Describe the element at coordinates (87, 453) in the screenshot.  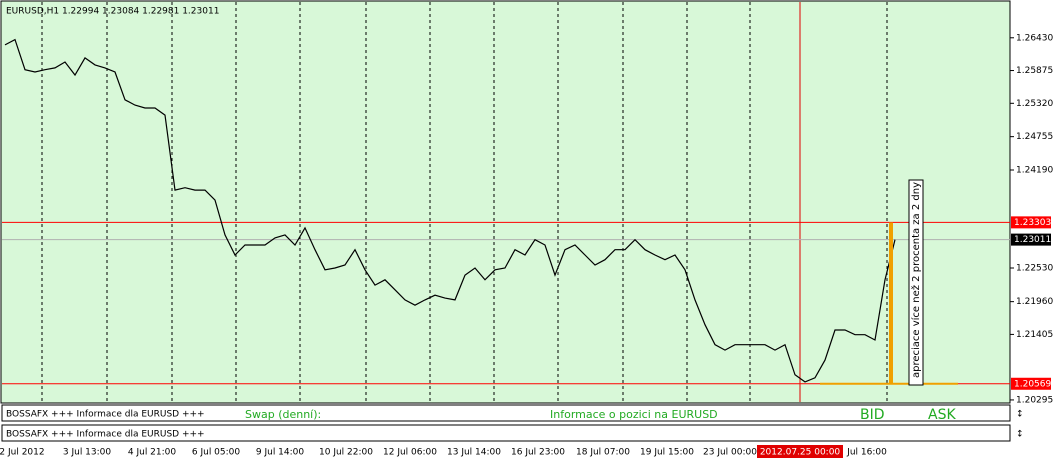
I see `x-tick-label: 3 Jul 13:00` at that location.